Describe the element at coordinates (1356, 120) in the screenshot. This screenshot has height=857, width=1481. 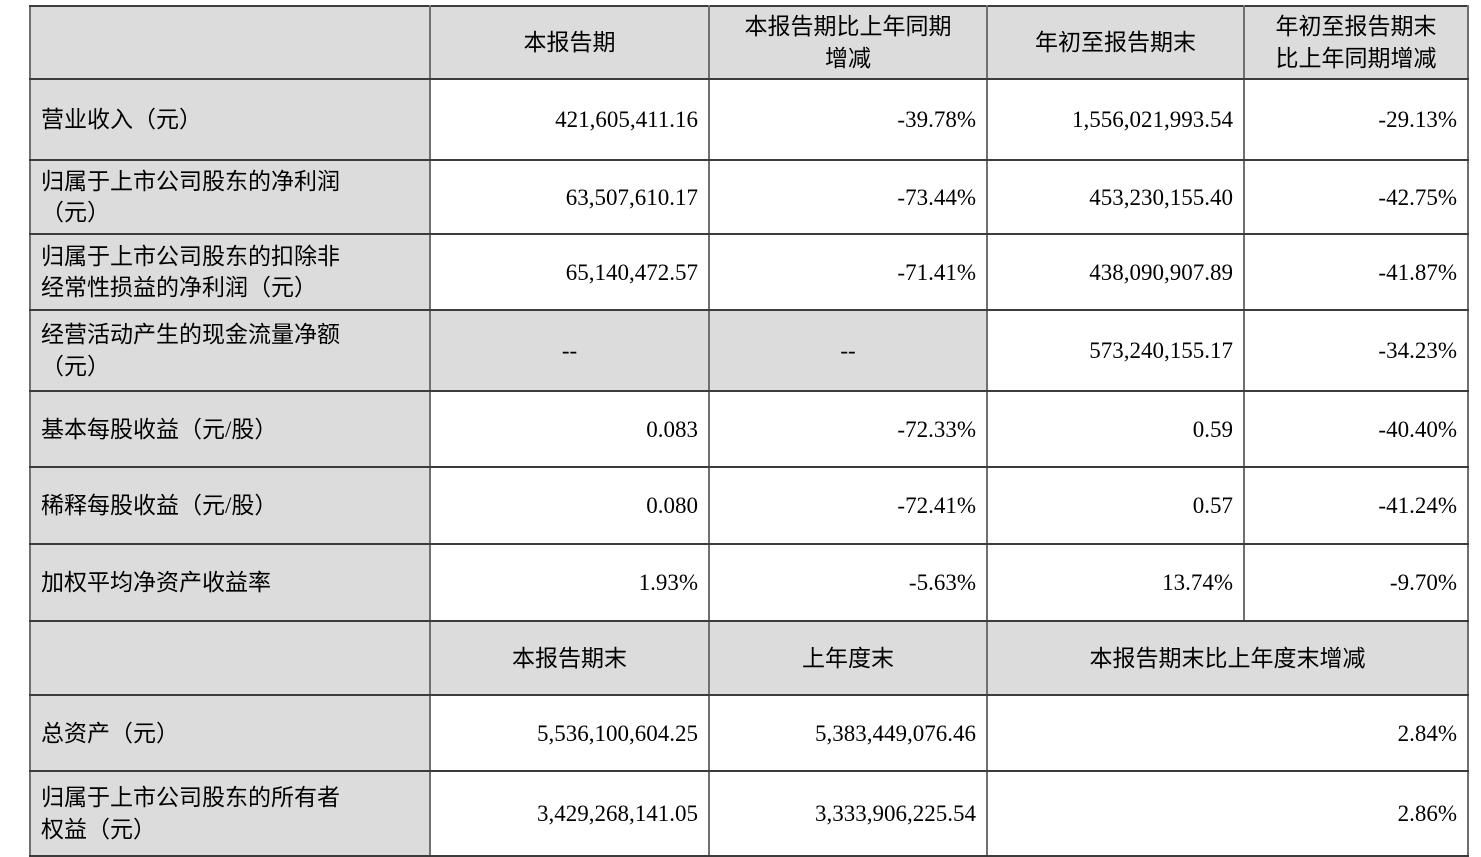
I see `cell-ytd-yoy: -29.13%` at that location.